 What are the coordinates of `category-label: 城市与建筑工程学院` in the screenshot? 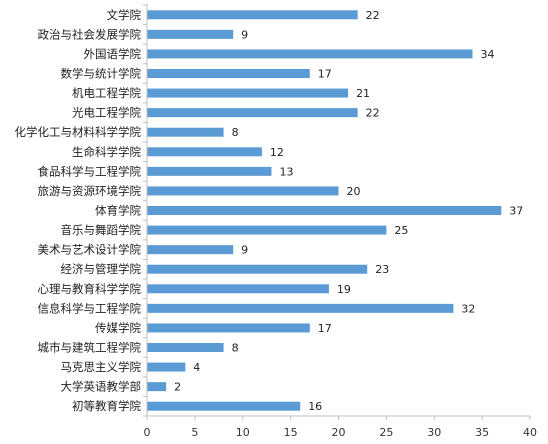 It's located at (90, 348).